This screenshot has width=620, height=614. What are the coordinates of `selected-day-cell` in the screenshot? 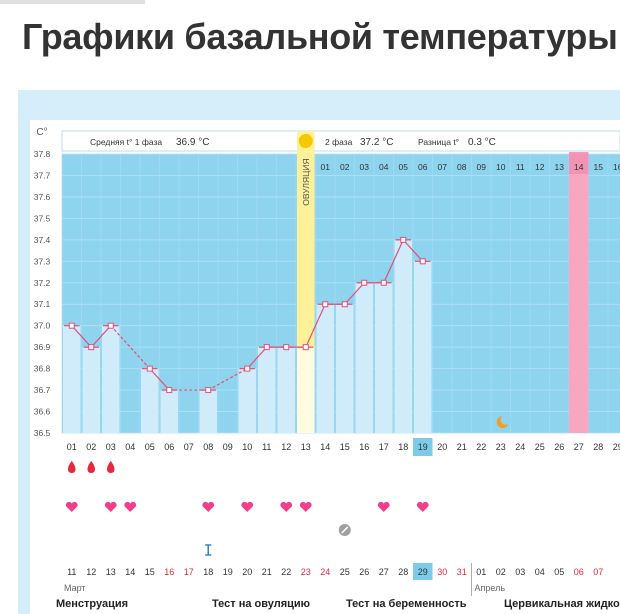 It's located at (423, 447).